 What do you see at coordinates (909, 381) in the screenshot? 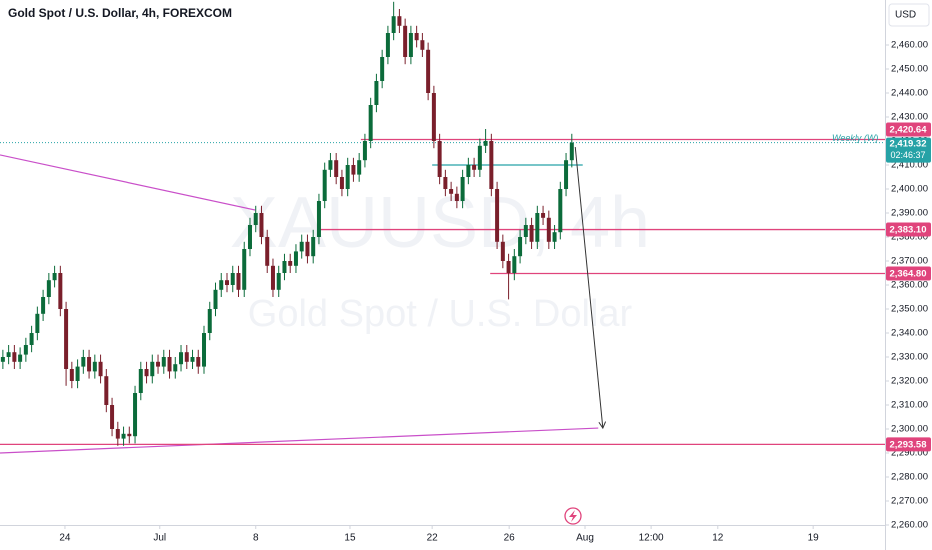
I see `y-tick-label: 2,320.00` at bounding box center [909, 381].